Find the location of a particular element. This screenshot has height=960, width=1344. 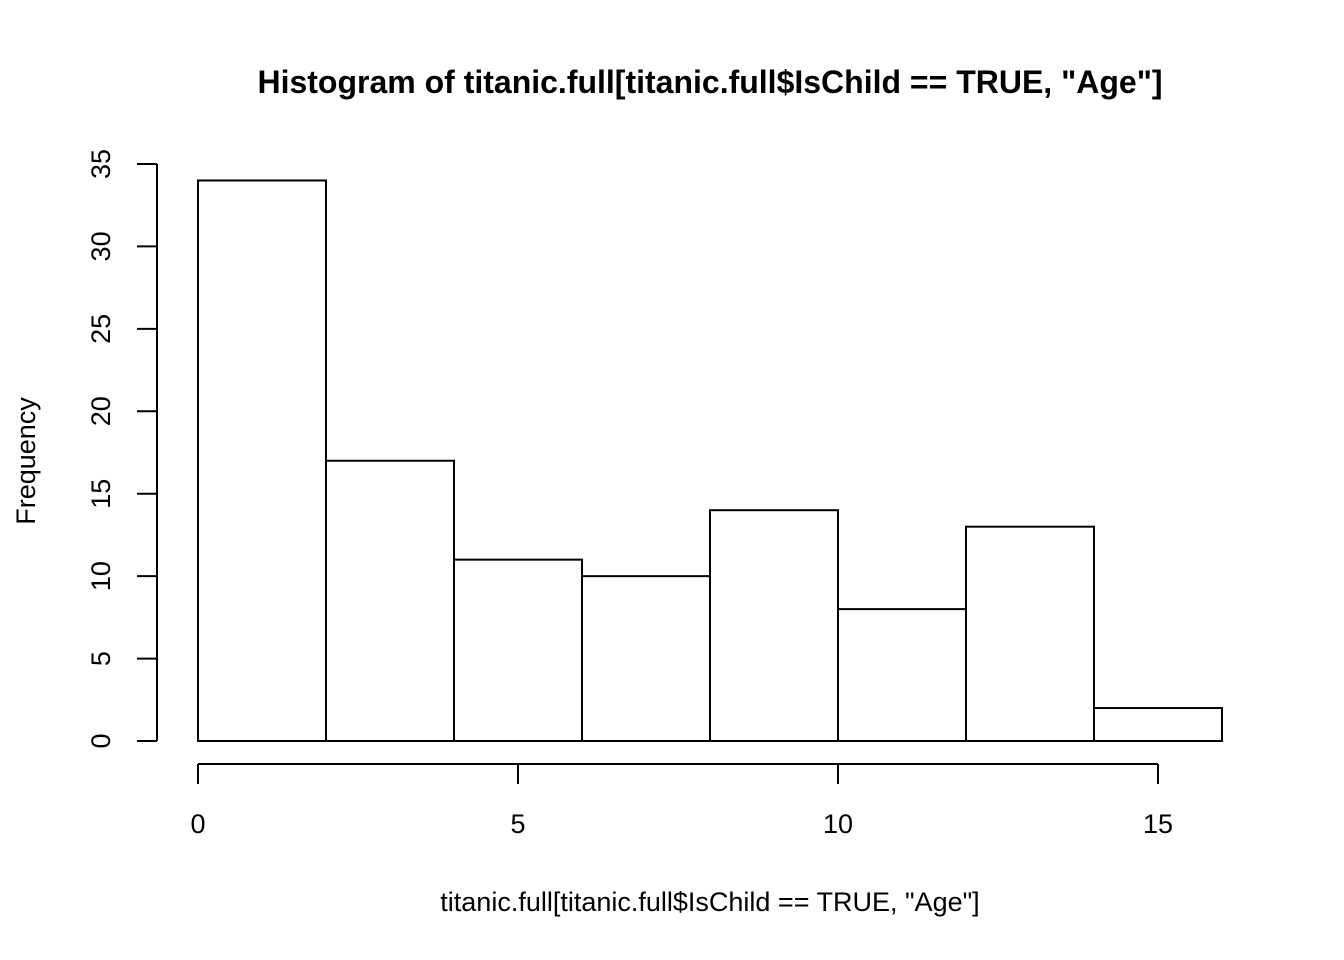

y-tick-label-25: 25 is located at coordinates (101, 329).